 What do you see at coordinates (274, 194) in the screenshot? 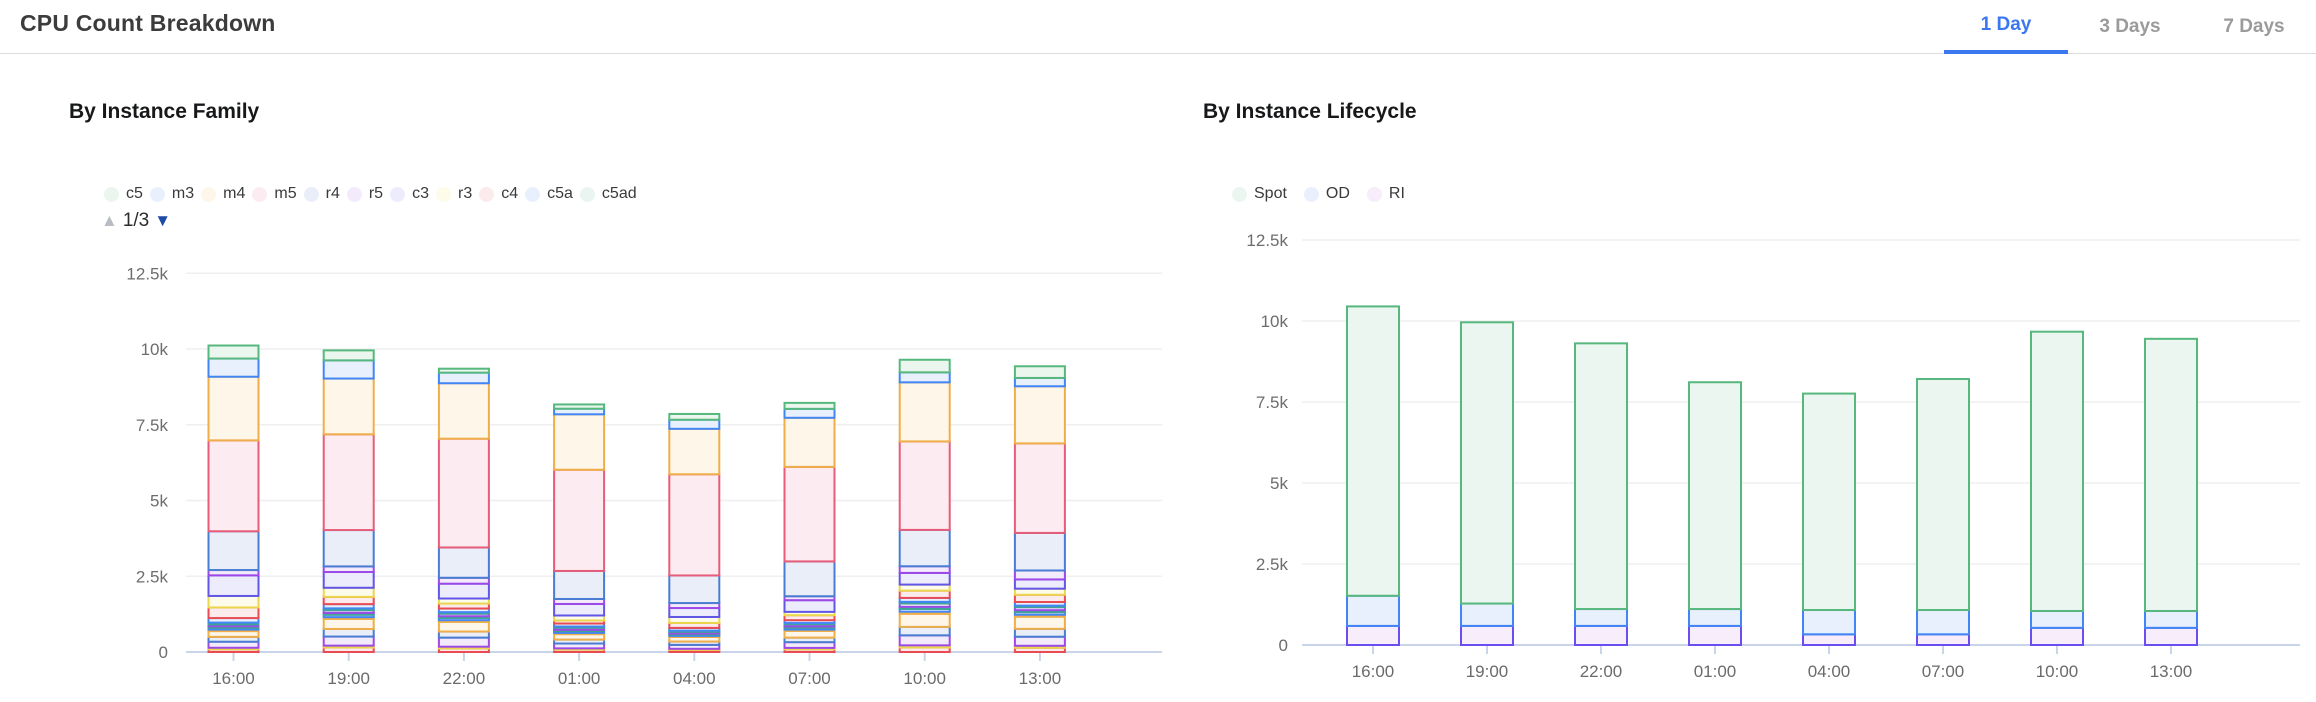
I see `legend-item-m5: m5` at bounding box center [274, 194].